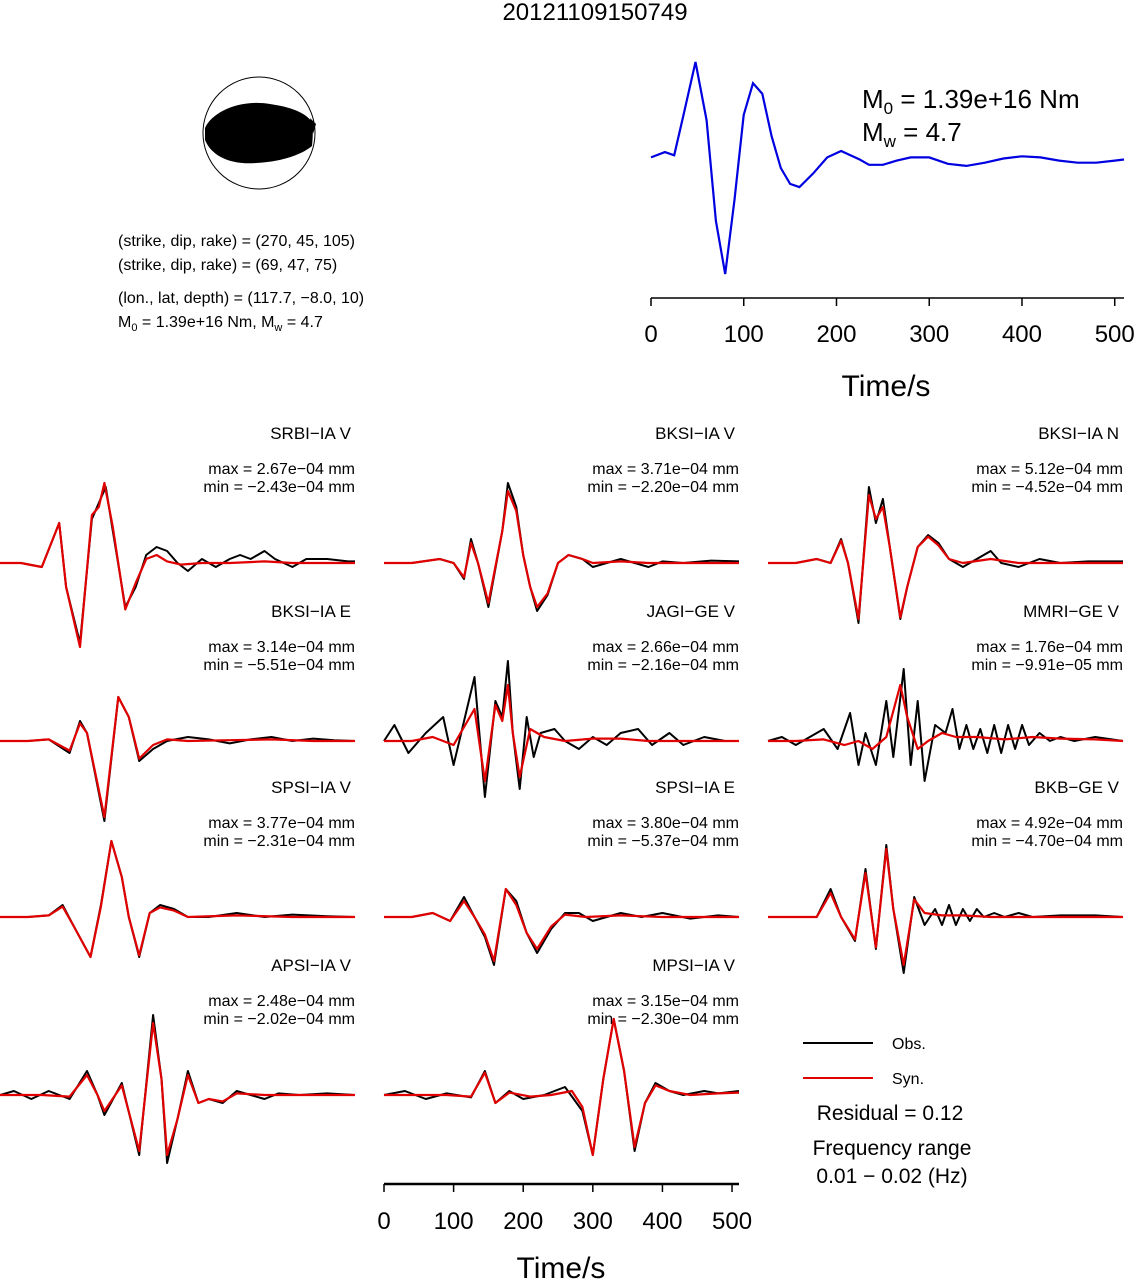  I want to click on max-amplitude-label: max = 2.67e−04 mm, so click(281, 469).